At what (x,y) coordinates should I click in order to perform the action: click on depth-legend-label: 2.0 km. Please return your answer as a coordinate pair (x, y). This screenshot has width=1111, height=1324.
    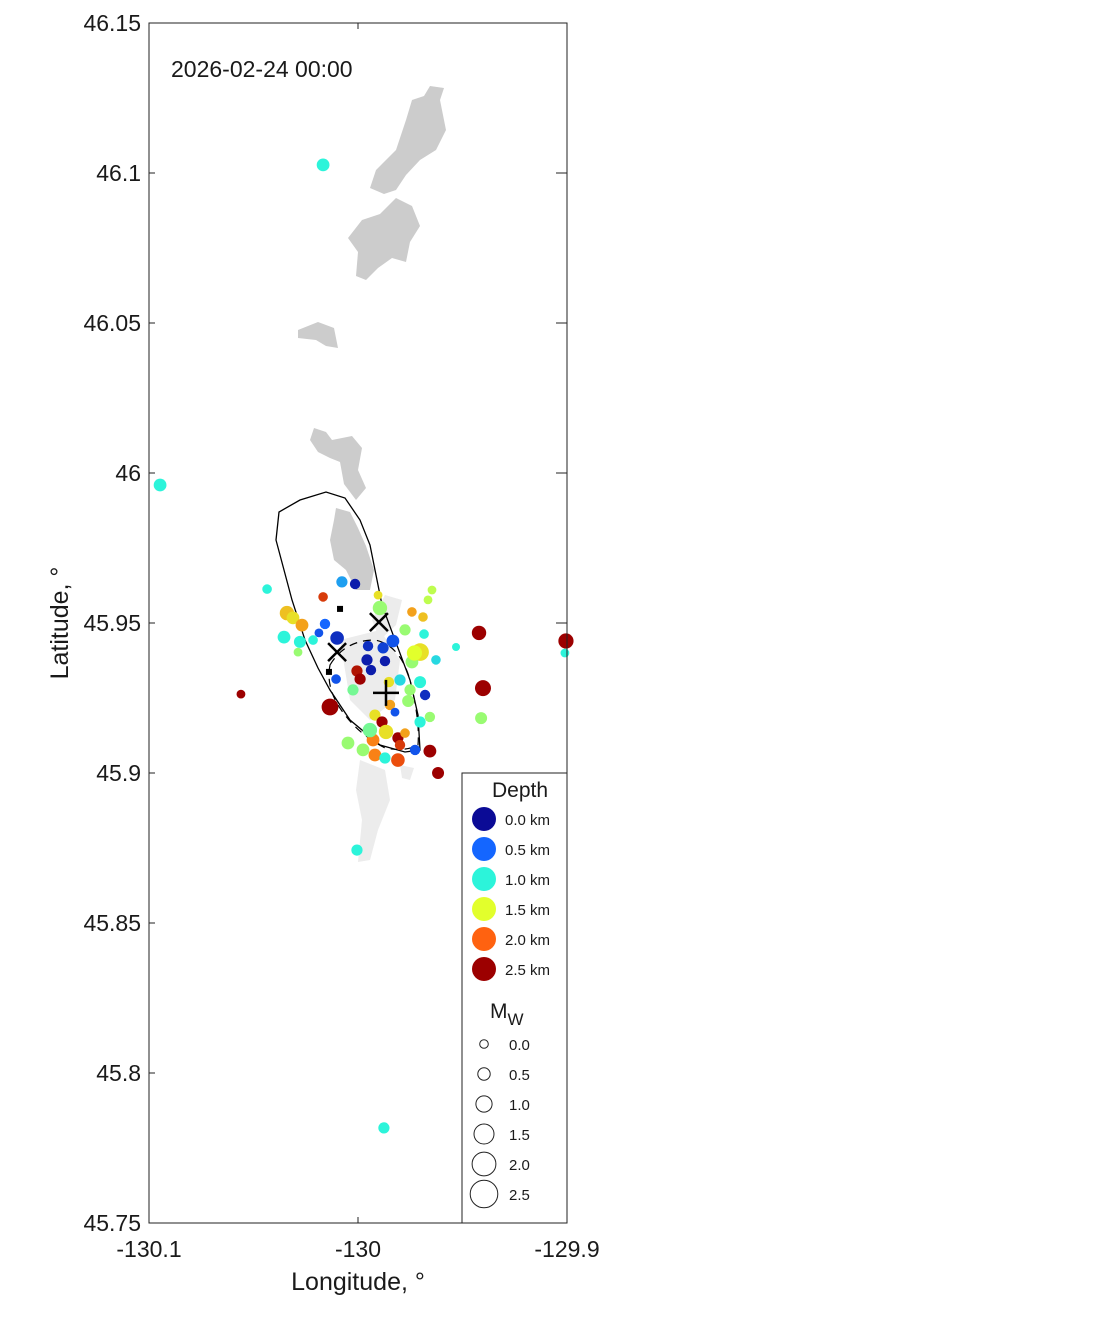
    Looking at the image, I should click on (527, 940).